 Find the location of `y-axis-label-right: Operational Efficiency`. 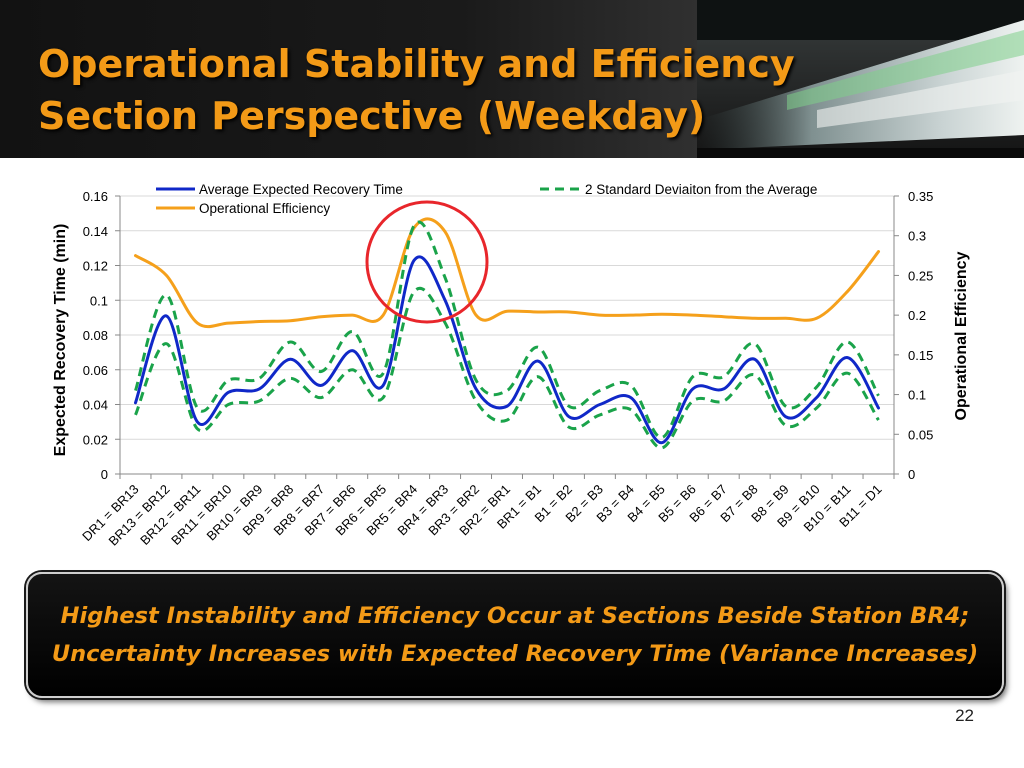

y-axis-label-right: Operational Efficiency is located at coordinates (961, 335).